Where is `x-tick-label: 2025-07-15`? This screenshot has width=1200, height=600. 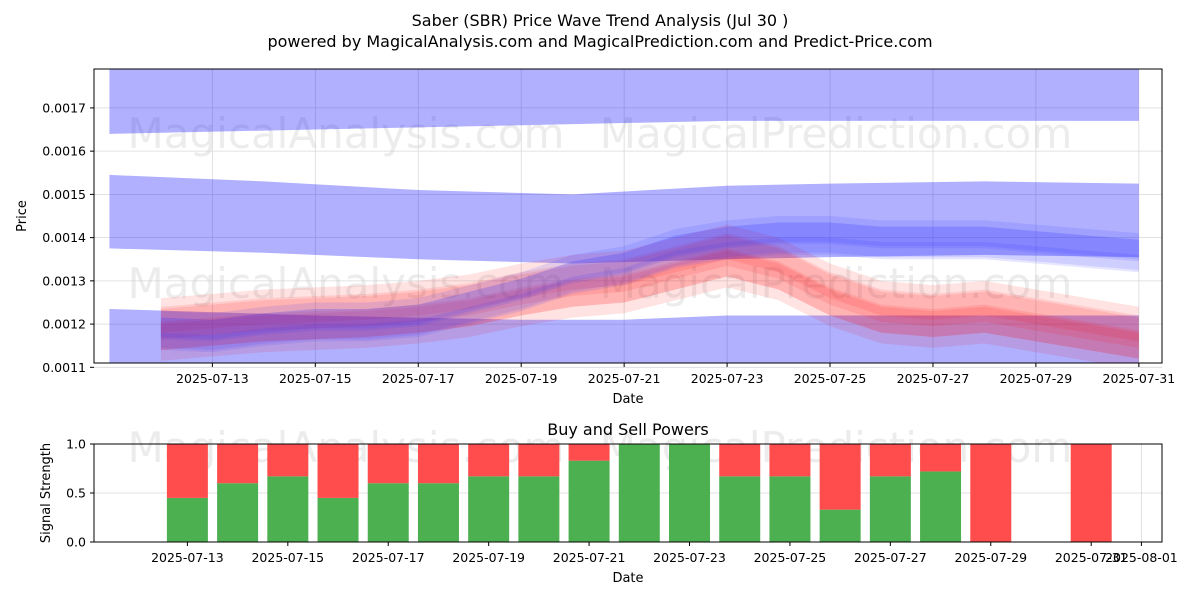
x-tick-label: 2025-07-15 is located at coordinates (315, 378).